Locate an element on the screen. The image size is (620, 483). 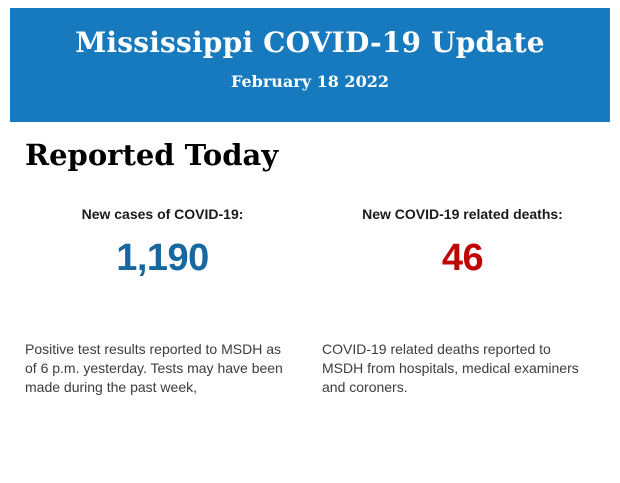
stat-cases: New cases of COVID-19: 1,190 is located at coordinates (162, 243).